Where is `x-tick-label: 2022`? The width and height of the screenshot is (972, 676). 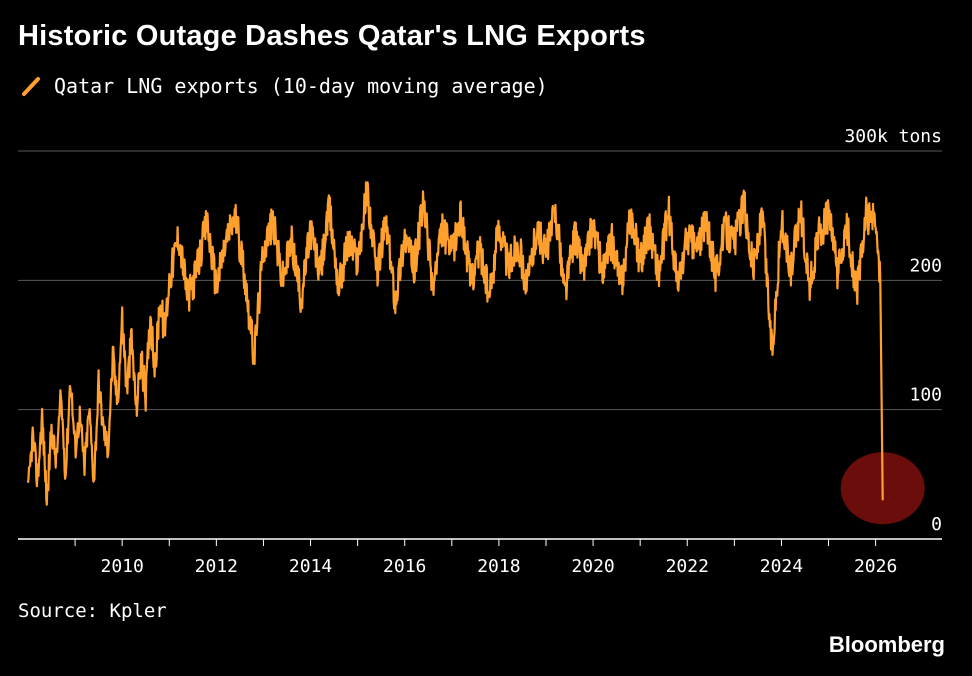 x-tick-label: 2022 is located at coordinates (687, 566).